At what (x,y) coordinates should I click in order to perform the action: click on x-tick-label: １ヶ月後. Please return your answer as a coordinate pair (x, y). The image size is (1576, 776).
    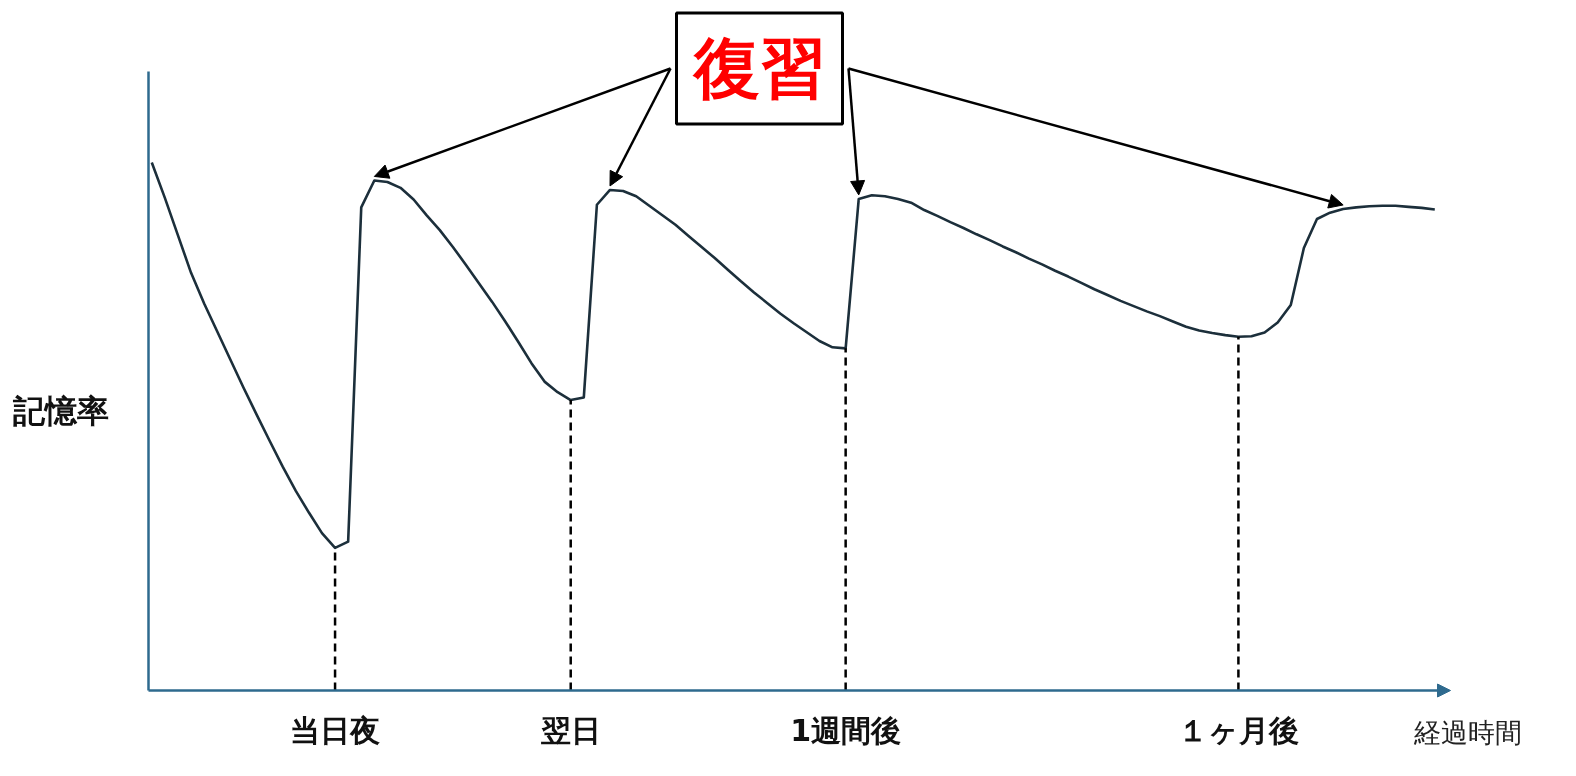
    Looking at the image, I should click on (1238, 730).